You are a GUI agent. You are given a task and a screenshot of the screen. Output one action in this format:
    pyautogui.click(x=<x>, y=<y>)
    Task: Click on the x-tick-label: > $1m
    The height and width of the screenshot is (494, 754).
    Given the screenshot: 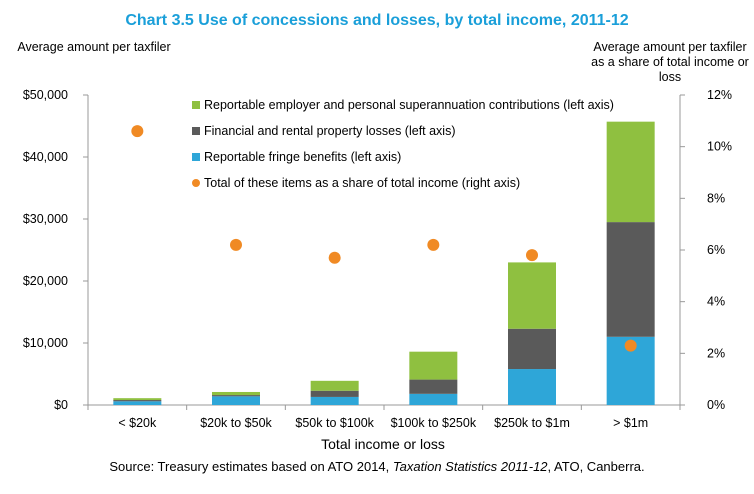 What is the action you would take?
    pyautogui.click(x=630, y=423)
    